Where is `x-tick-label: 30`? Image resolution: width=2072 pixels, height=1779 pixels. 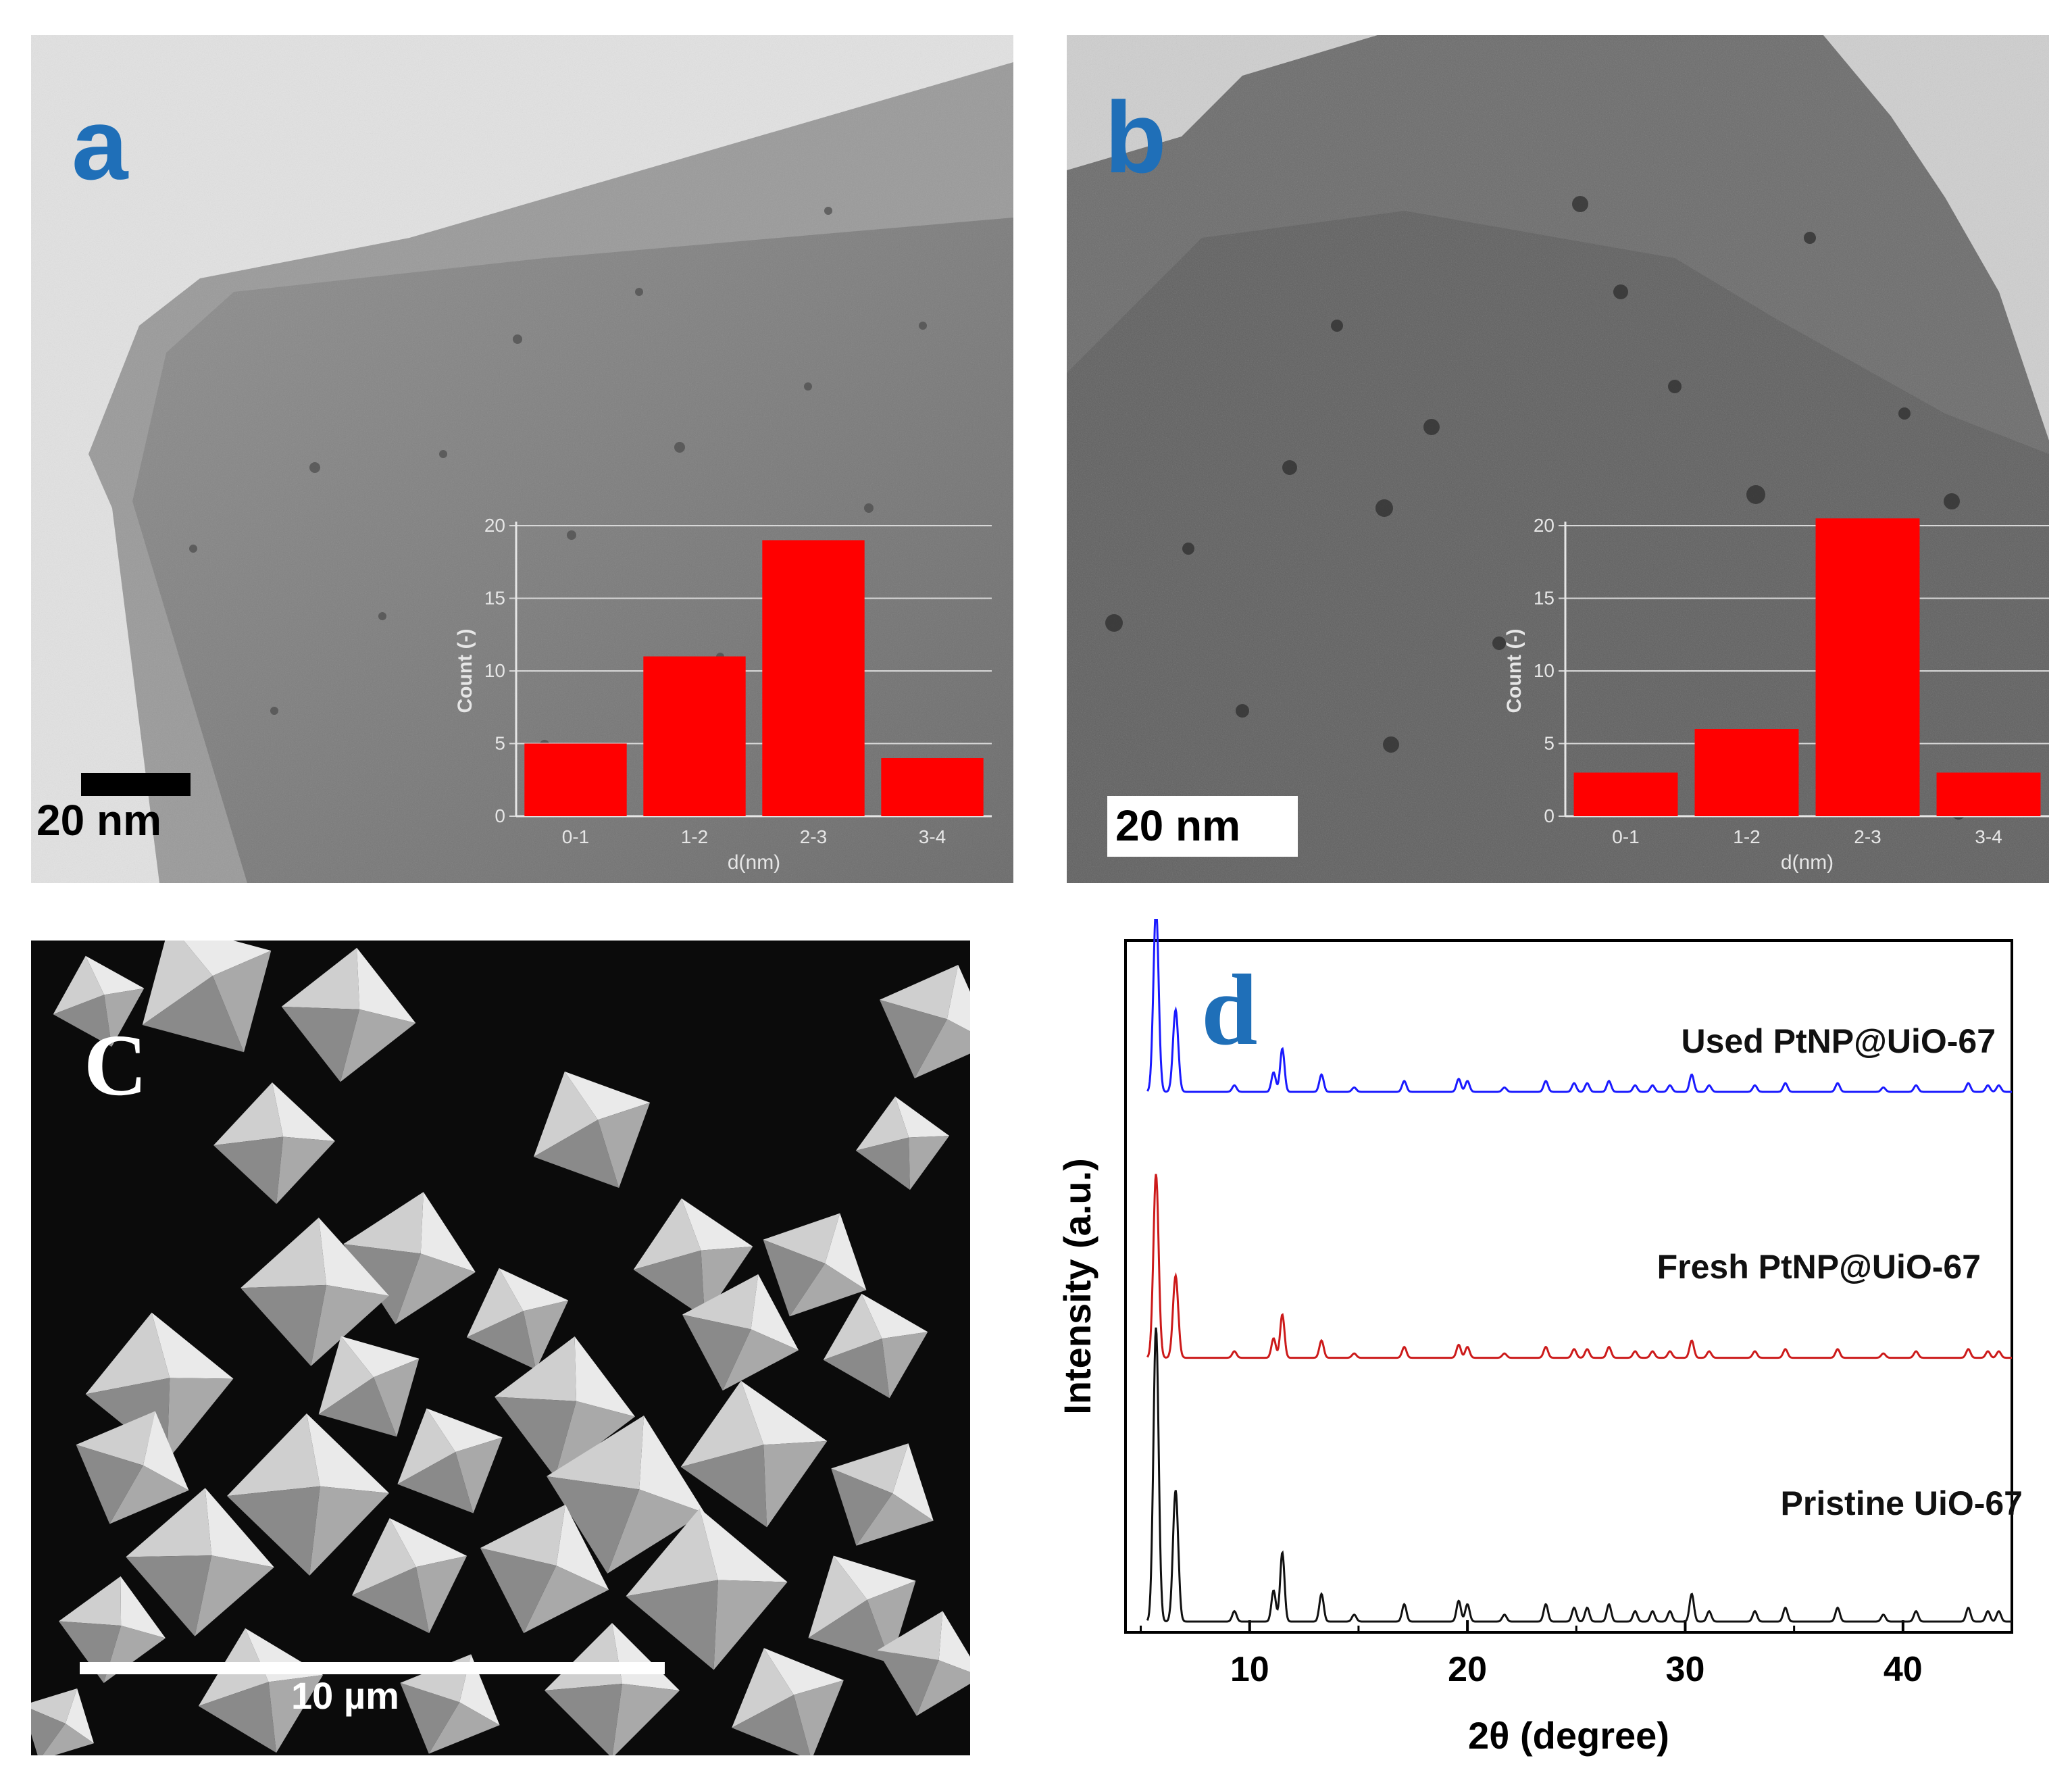 x-tick-label: 30 is located at coordinates (1685, 1669).